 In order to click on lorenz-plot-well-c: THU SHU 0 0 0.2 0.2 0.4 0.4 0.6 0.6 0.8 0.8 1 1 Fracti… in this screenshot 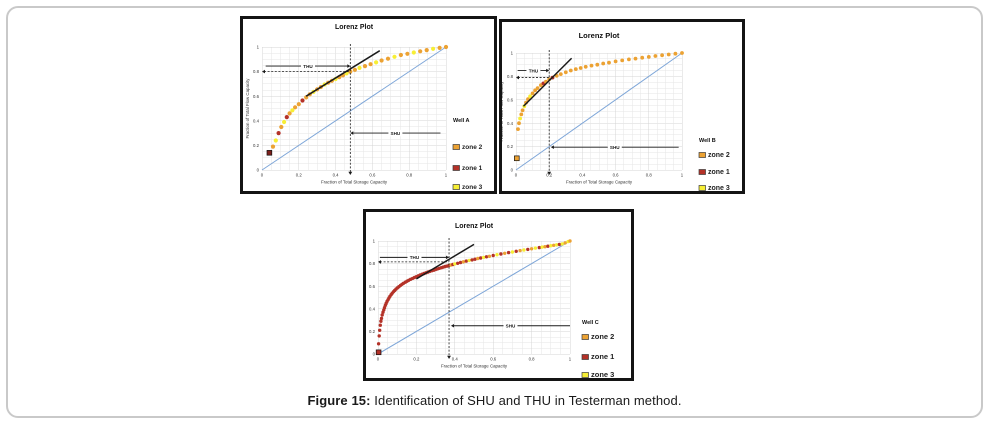, I will do `click(498, 295)`.